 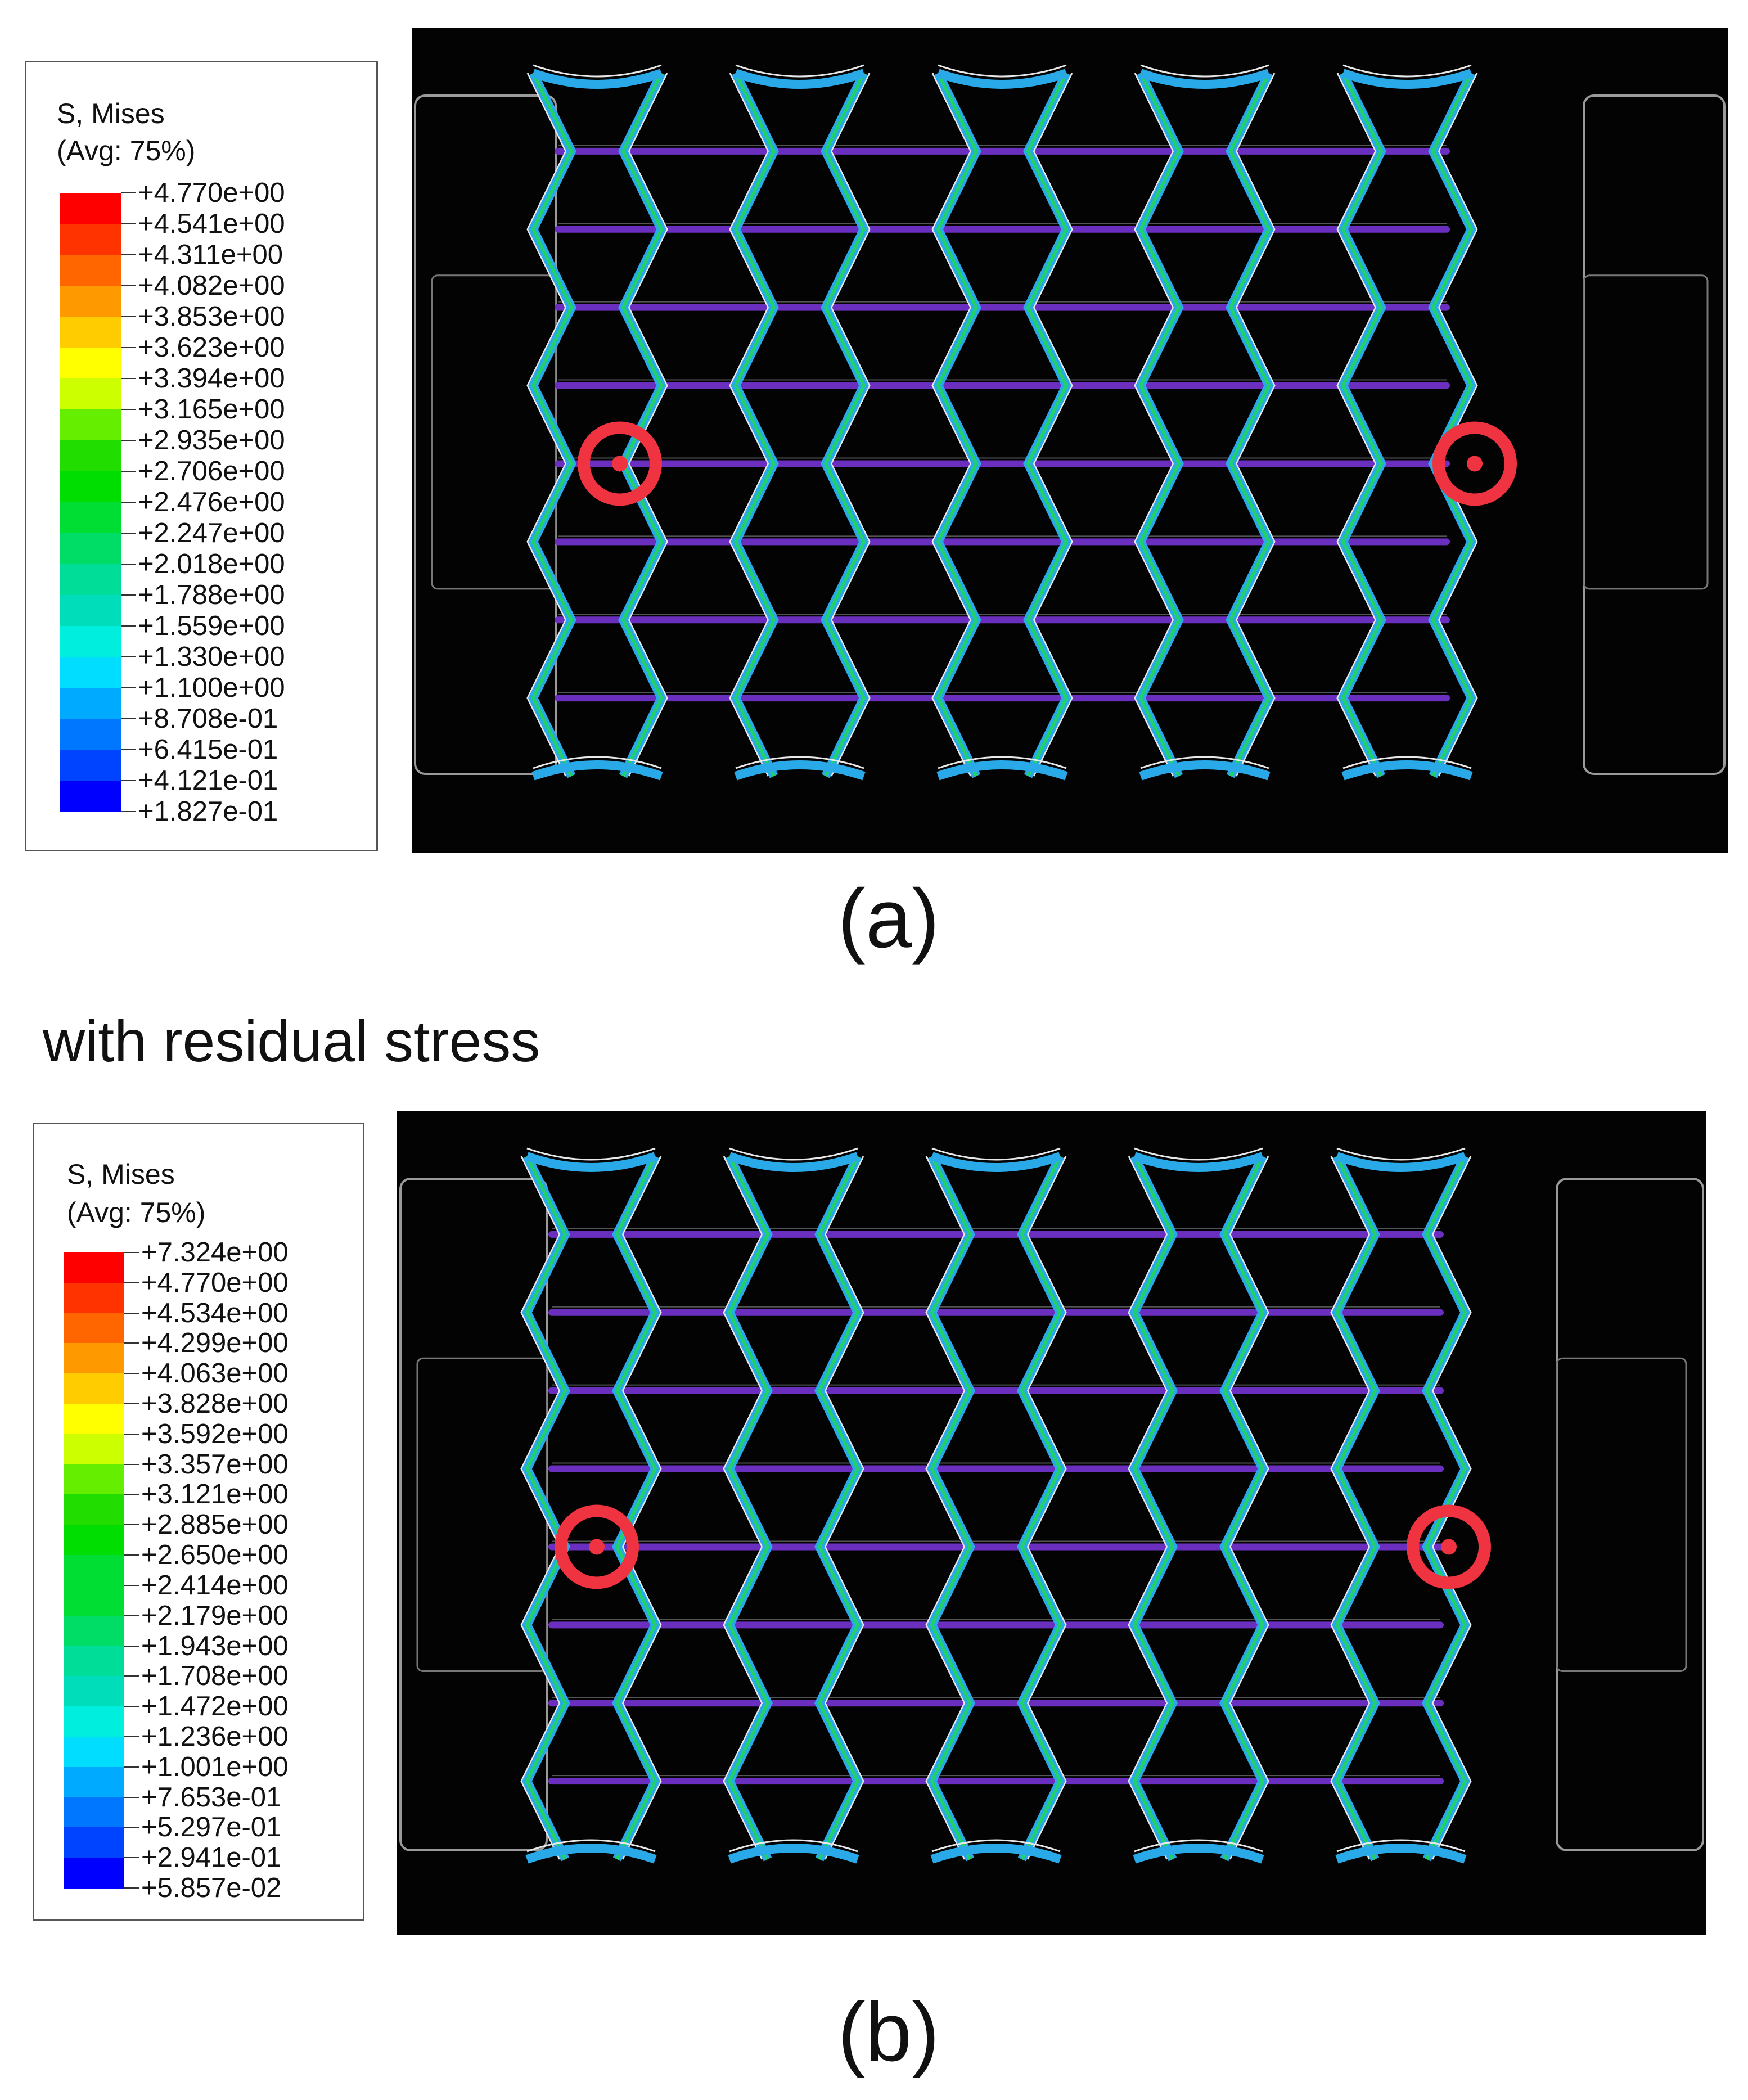 What do you see at coordinates (211, 471) in the screenshot?
I see `legend-value-label: +2.706e+00` at bounding box center [211, 471].